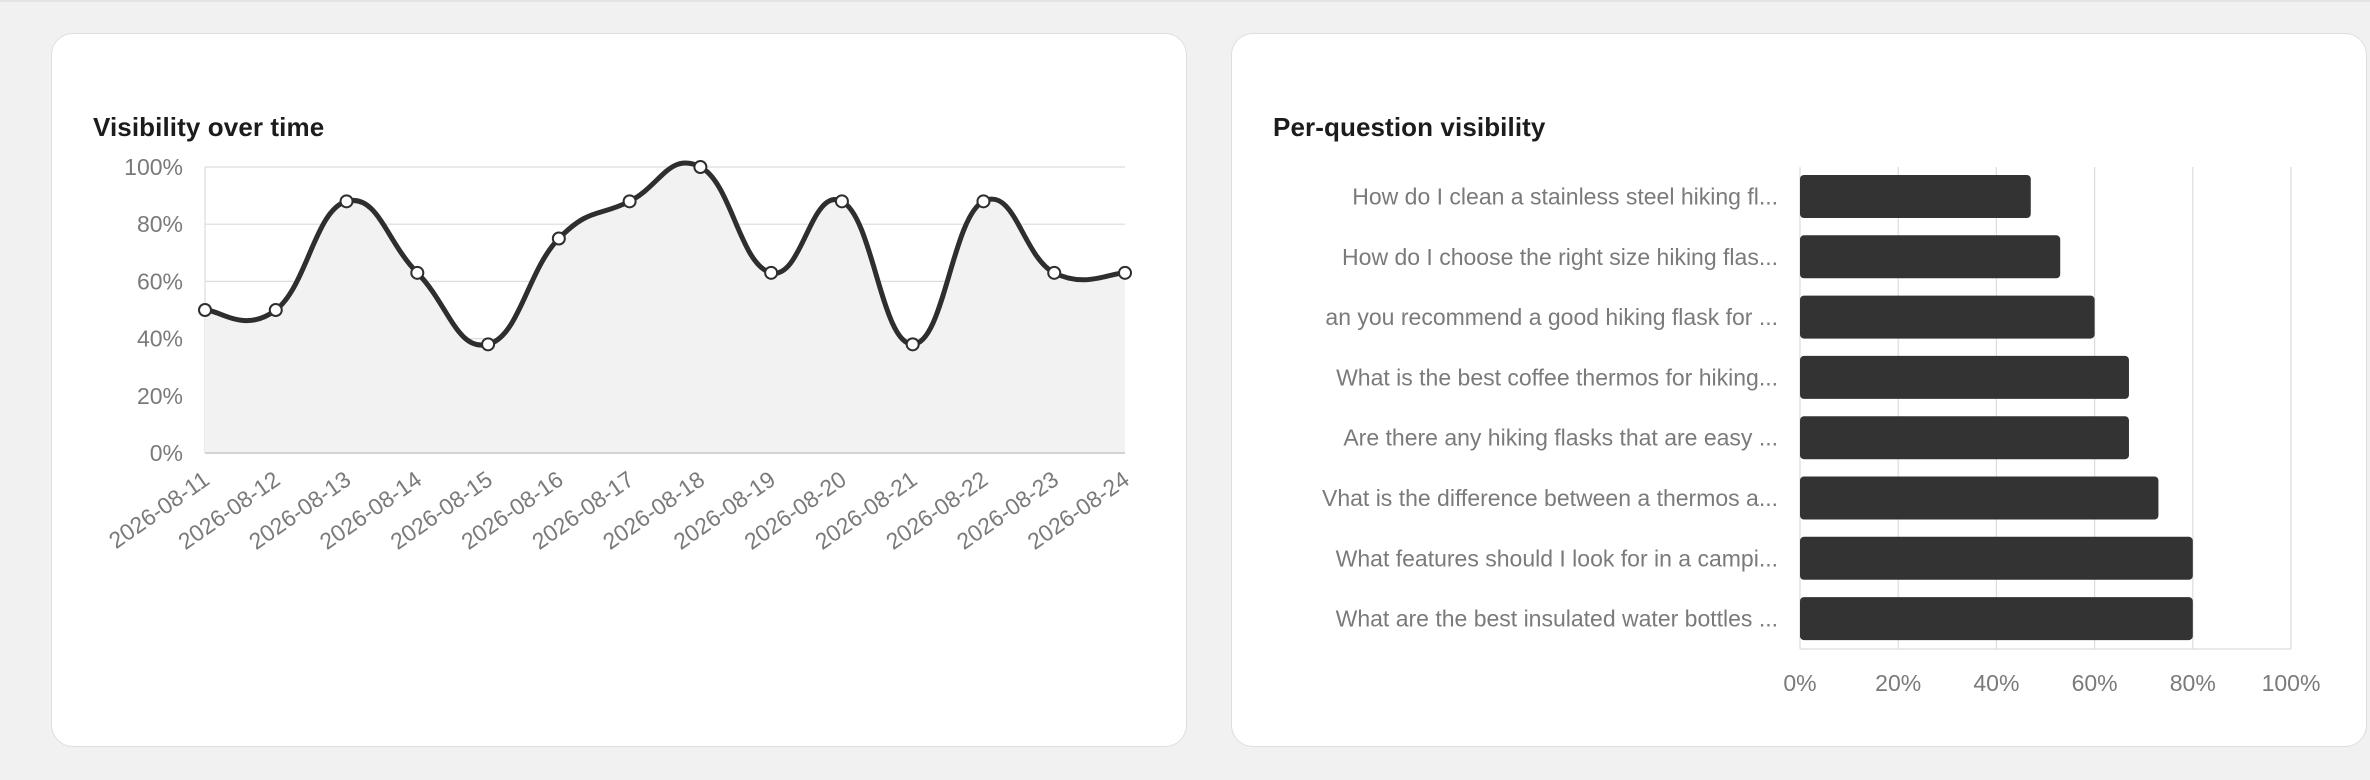  I want to click on x-tick-label: 0%, so click(1799, 683).